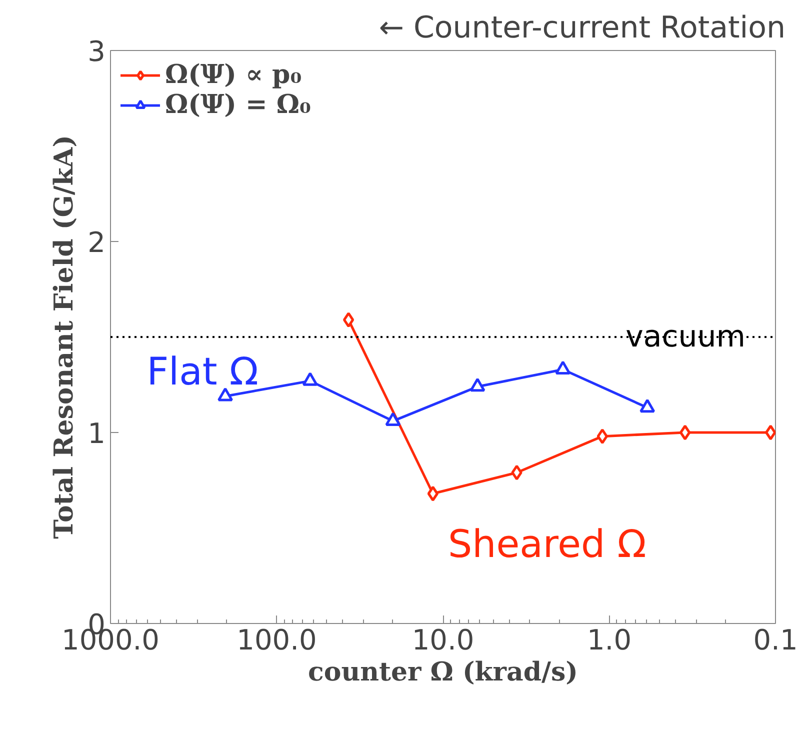 This screenshot has width=800, height=733. I want to click on legend-label: Ω(Ψ) ∝ p₀, so click(233, 75).